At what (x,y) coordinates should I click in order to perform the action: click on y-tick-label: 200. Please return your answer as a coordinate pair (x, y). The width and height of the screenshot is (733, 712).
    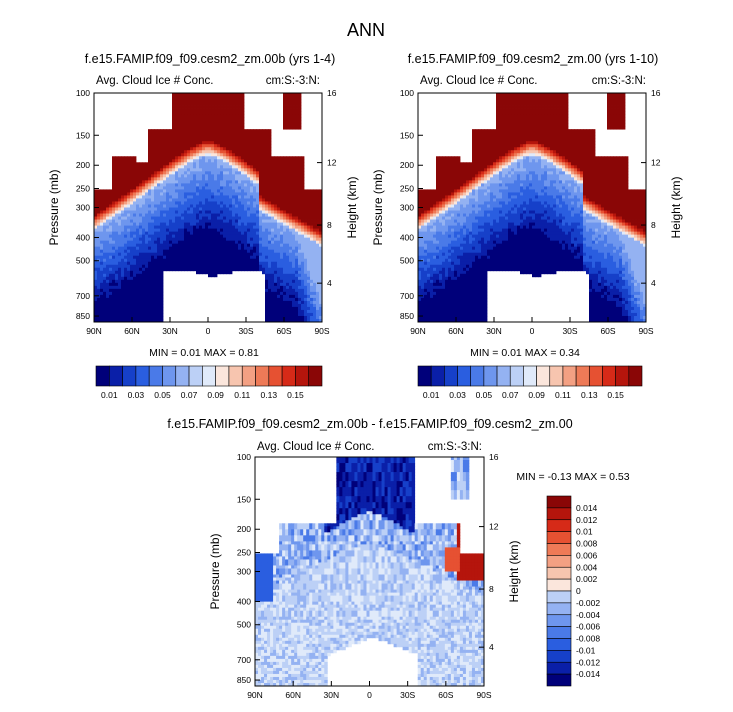
    Looking at the image, I should click on (83, 165).